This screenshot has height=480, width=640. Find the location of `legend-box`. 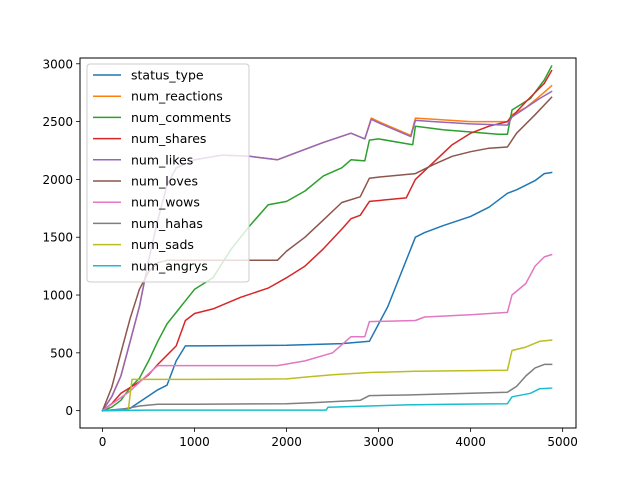

legend-box is located at coordinates (168, 173).